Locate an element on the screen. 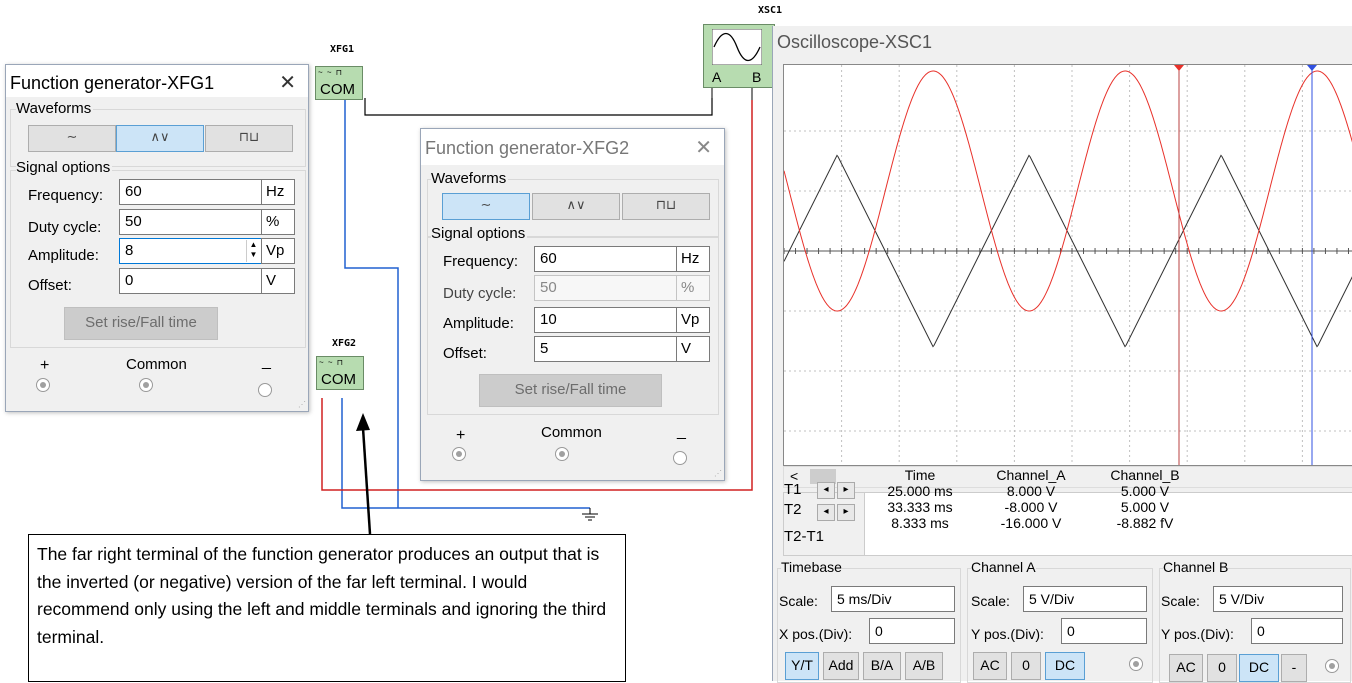  xfg1-instrument: ~ ~ ⊓ COM is located at coordinates (339, 83).